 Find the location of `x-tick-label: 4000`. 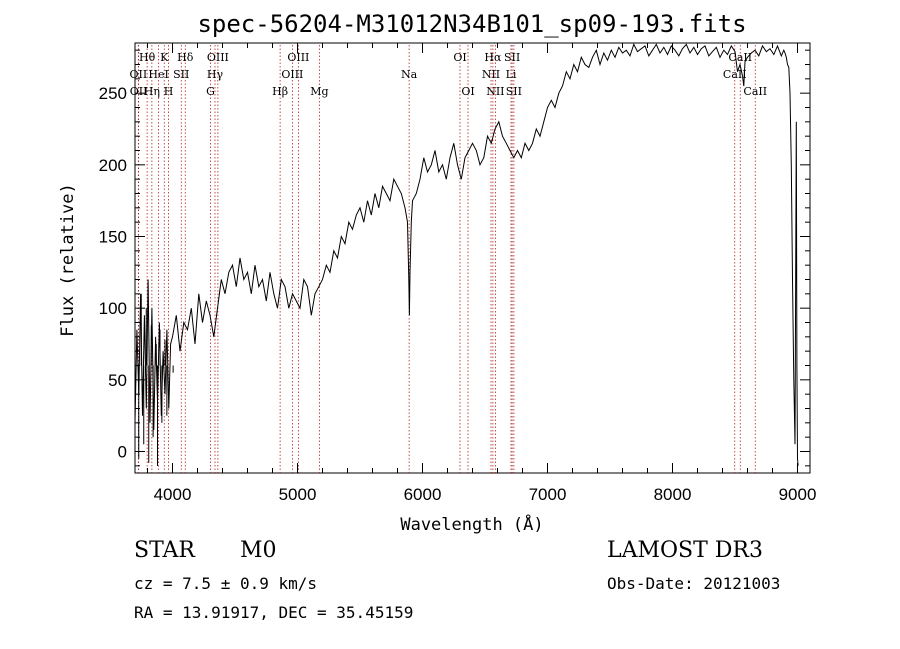

x-tick-label: 4000 is located at coordinates (173, 494).